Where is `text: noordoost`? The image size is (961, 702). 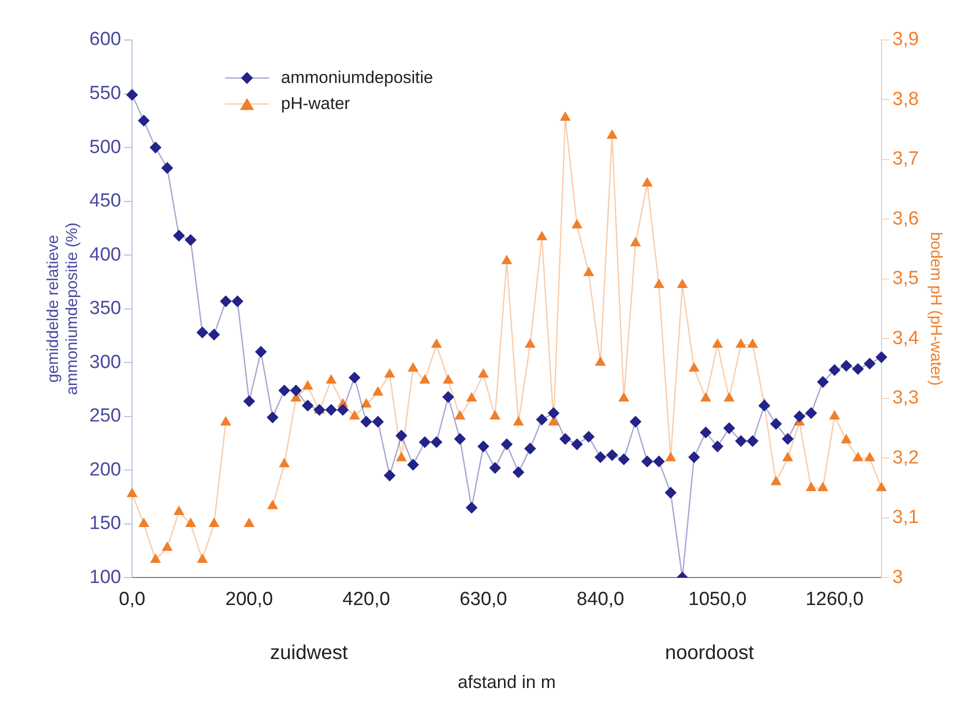 text: noordoost is located at coordinates (709, 653).